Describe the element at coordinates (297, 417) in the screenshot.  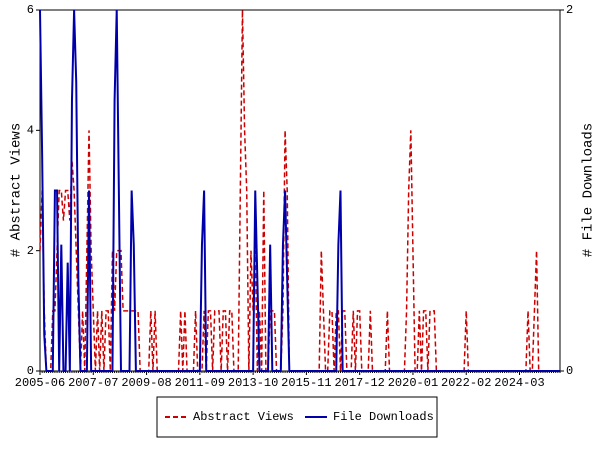
I see `legend` at that location.